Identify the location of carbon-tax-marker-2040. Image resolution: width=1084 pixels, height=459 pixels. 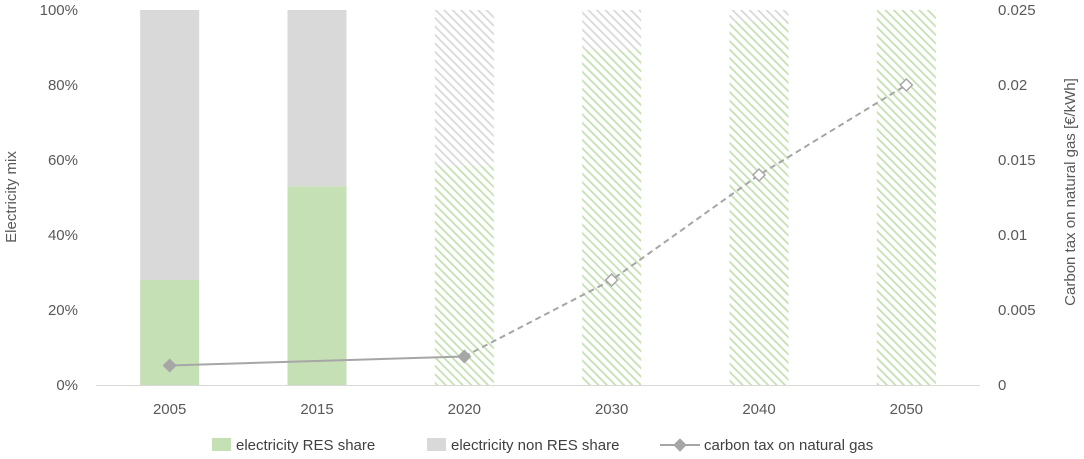
(759, 175).